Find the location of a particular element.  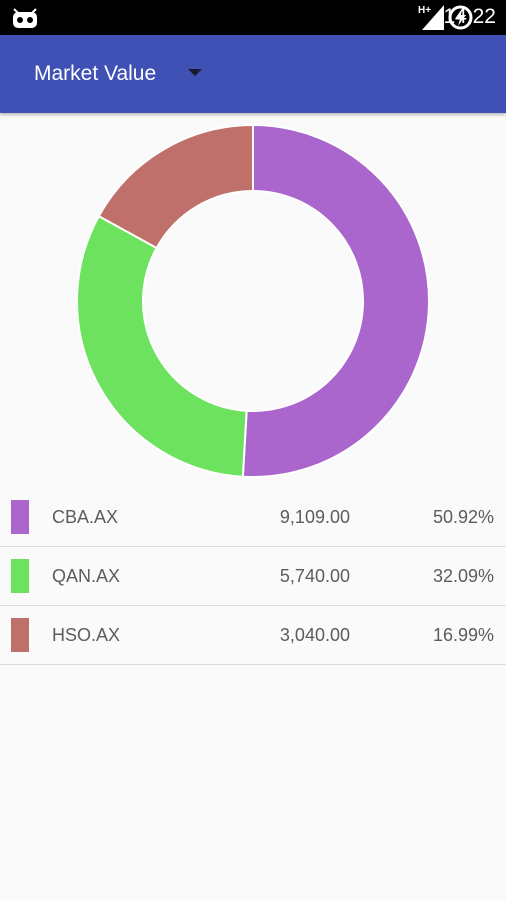

legend-value: 3,040.00 is located at coordinates (314, 635).